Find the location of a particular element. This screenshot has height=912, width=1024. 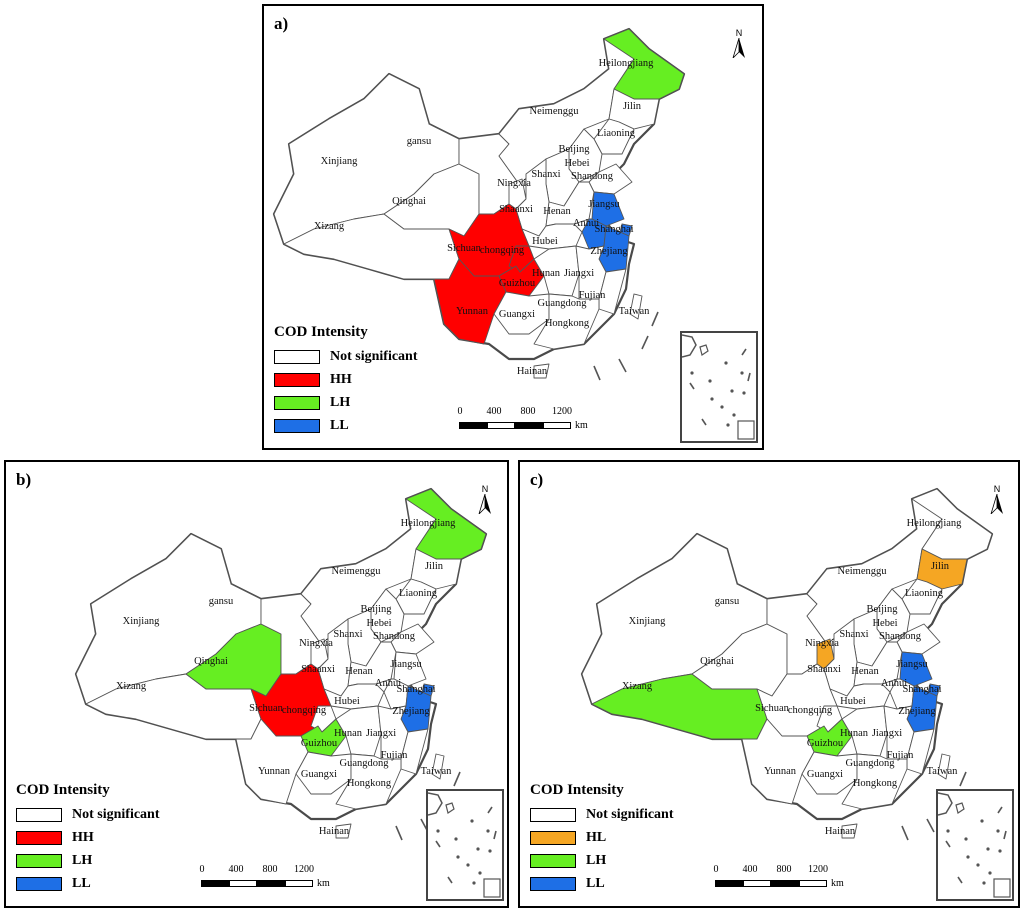

province-label-chongqing: chongqing is located at coordinates (502, 250).